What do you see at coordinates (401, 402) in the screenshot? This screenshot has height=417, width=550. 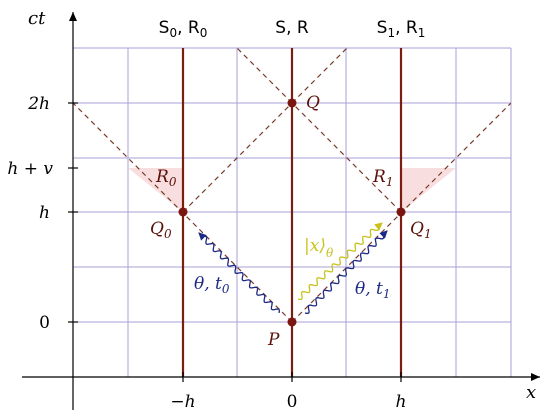 I see `x-tick-h: h` at bounding box center [401, 402].